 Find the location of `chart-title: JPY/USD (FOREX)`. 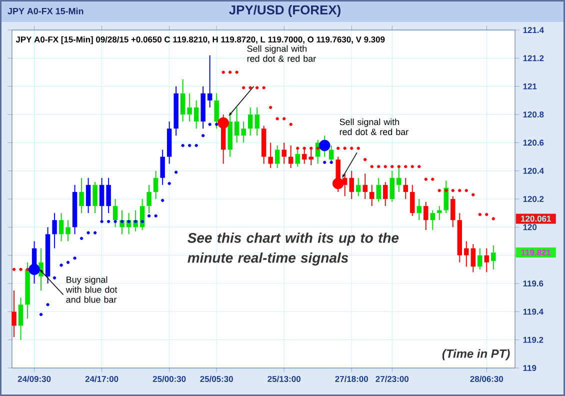

chart-title: JPY/USD (FOREX) is located at coordinates (284, 11).